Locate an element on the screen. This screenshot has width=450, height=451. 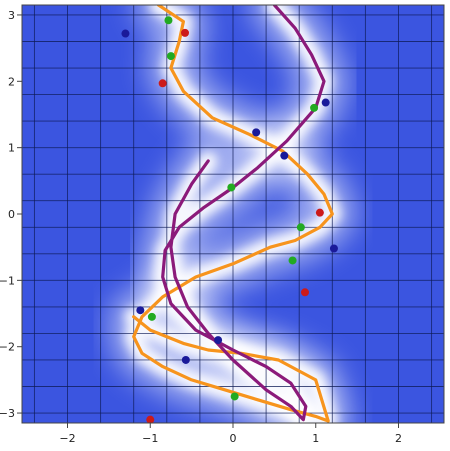
y-tick-label: −1 is located at coordinates (7, 280).